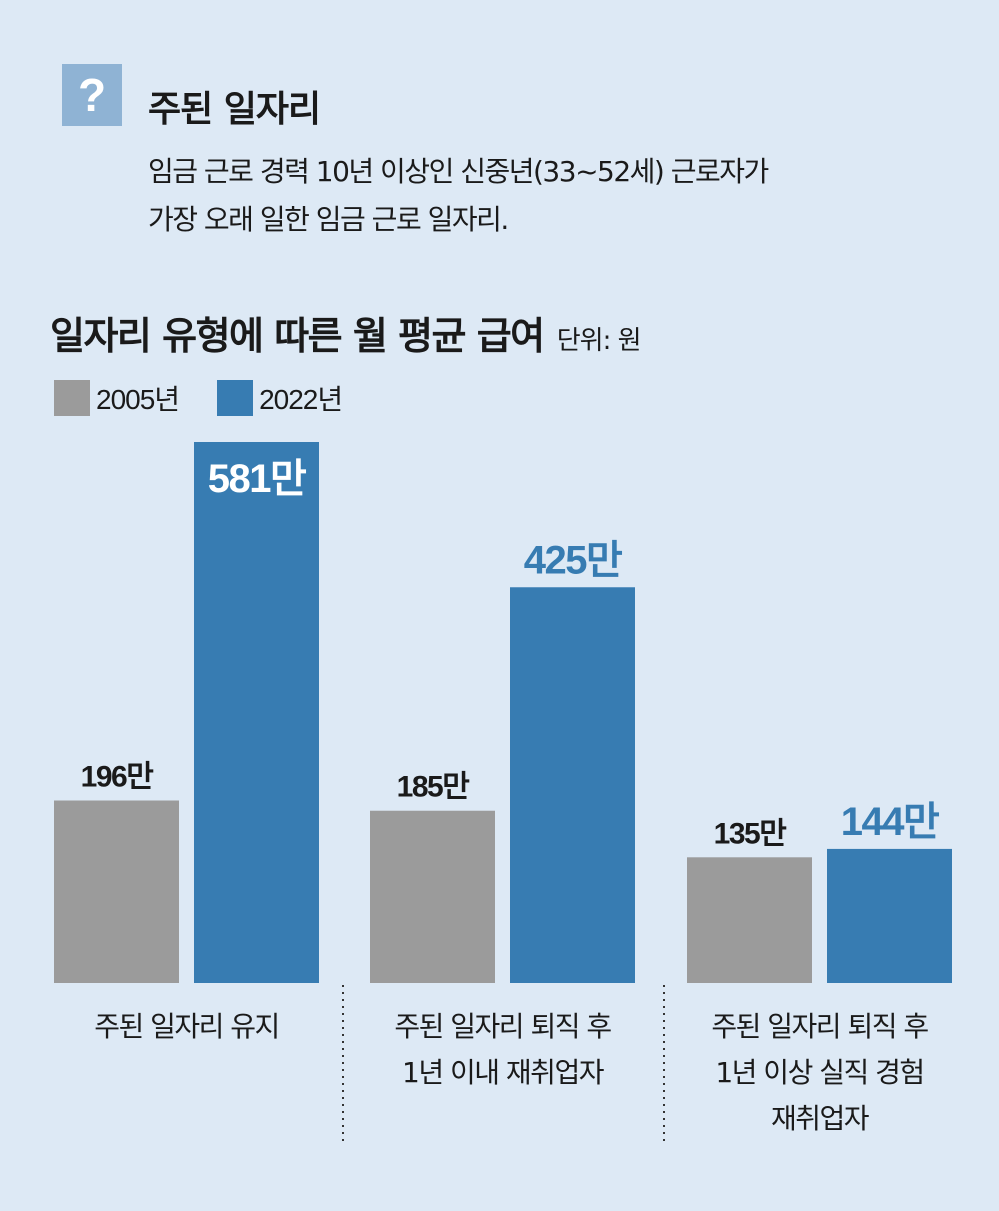 The width and height of the screenshot is (999, 1211). Describe the element at coordinates (92, 95) in the screenshot. I see `question-mark-icon: ?` at that location.